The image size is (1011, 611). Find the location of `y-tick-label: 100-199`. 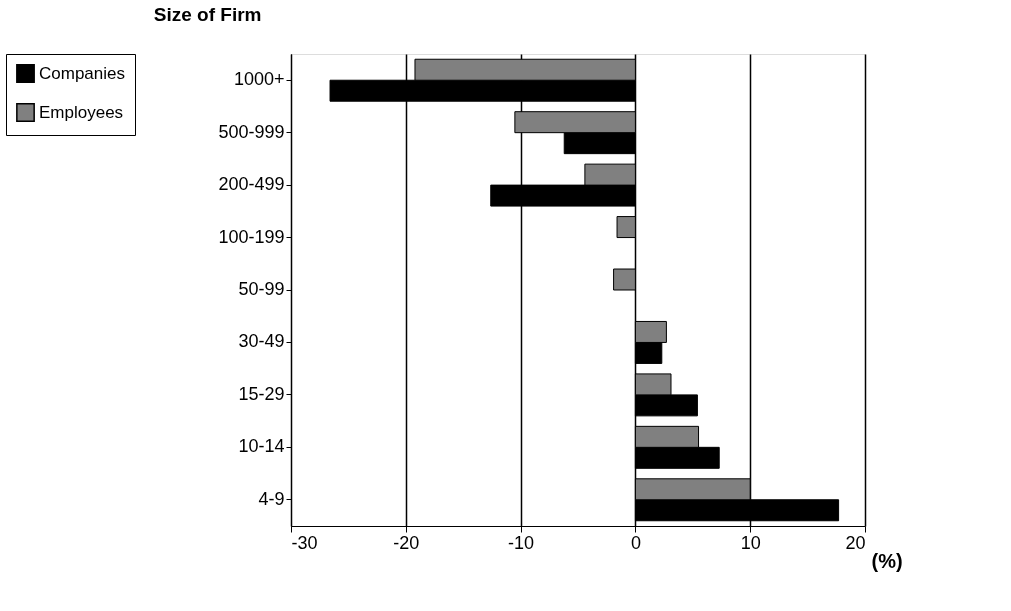

y-tick-label: 100-199 is located at coordinates (251, 236).